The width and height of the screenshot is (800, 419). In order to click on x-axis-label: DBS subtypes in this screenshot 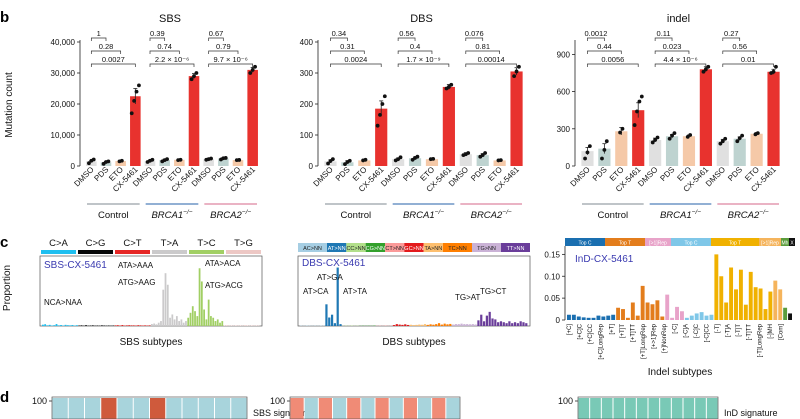, I will do `click(413, 342)`.